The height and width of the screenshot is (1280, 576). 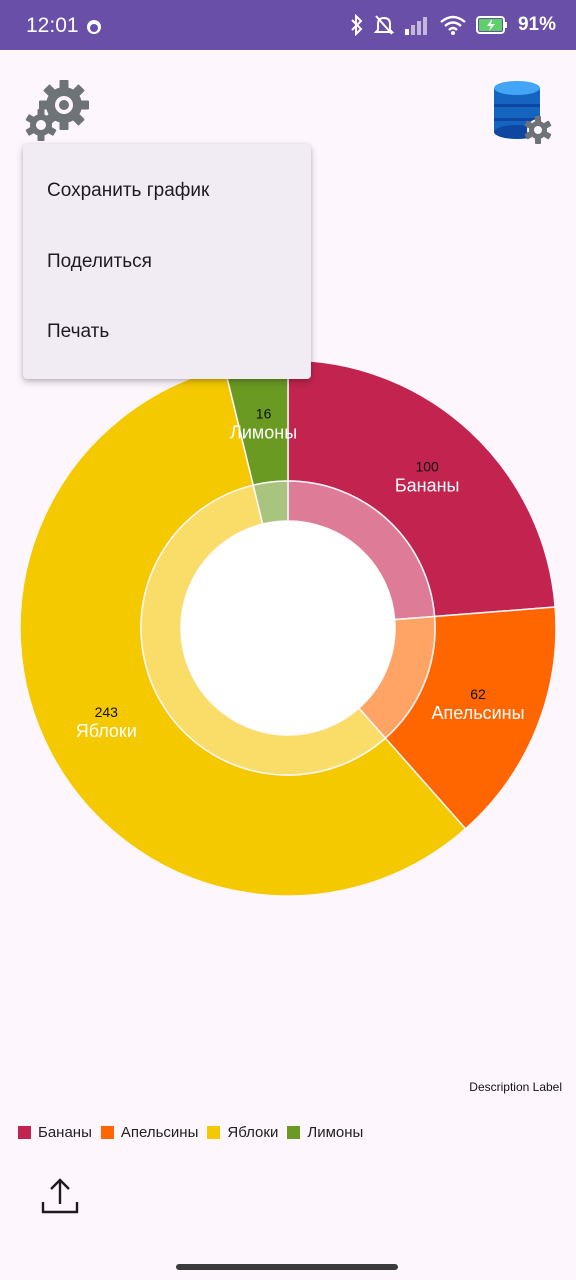 I want to click on slice-value-label-0: 100, so click(x=427, y=466).